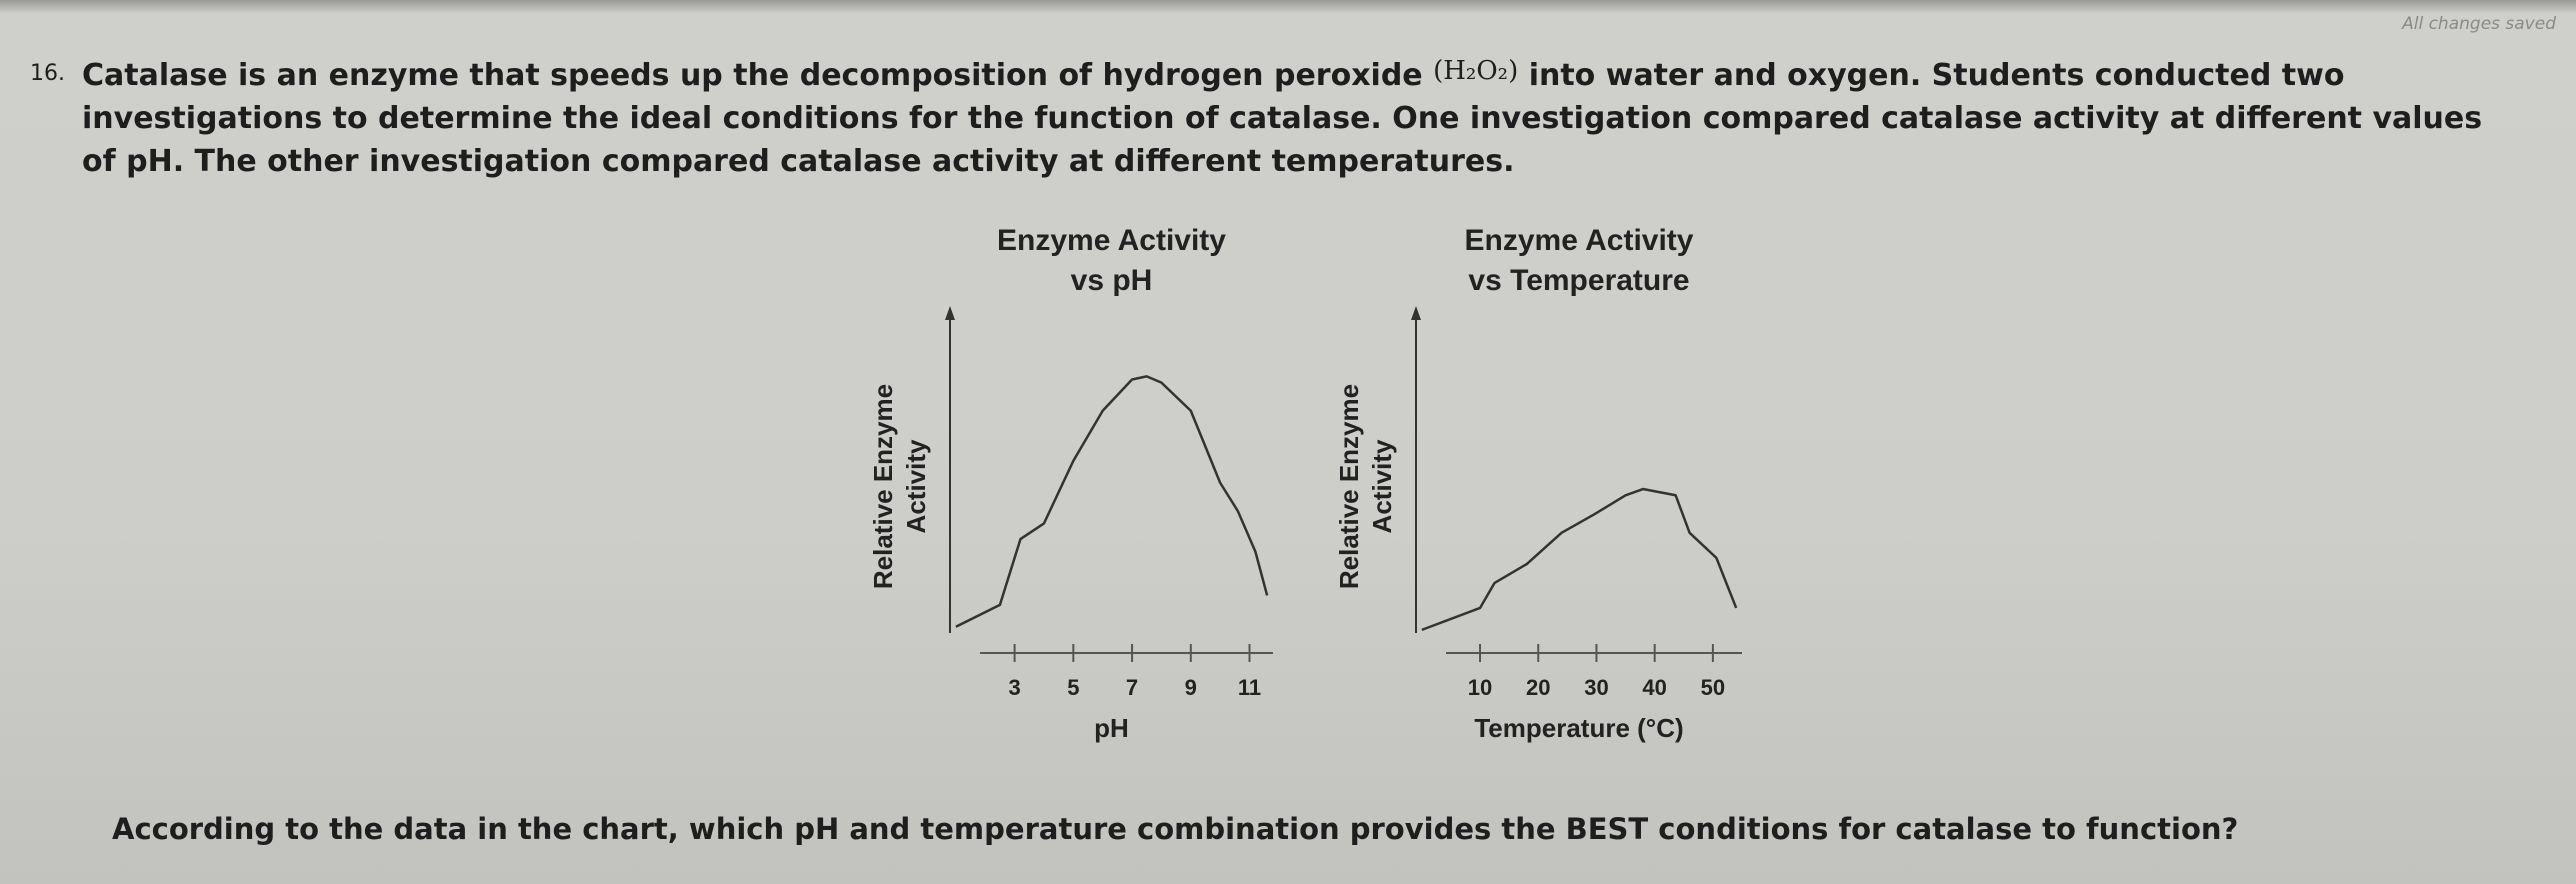 Image resolution: width=2576 pixels, height=884 pixels. I want to click on x-tick-label: 40, so click(1654, 687).